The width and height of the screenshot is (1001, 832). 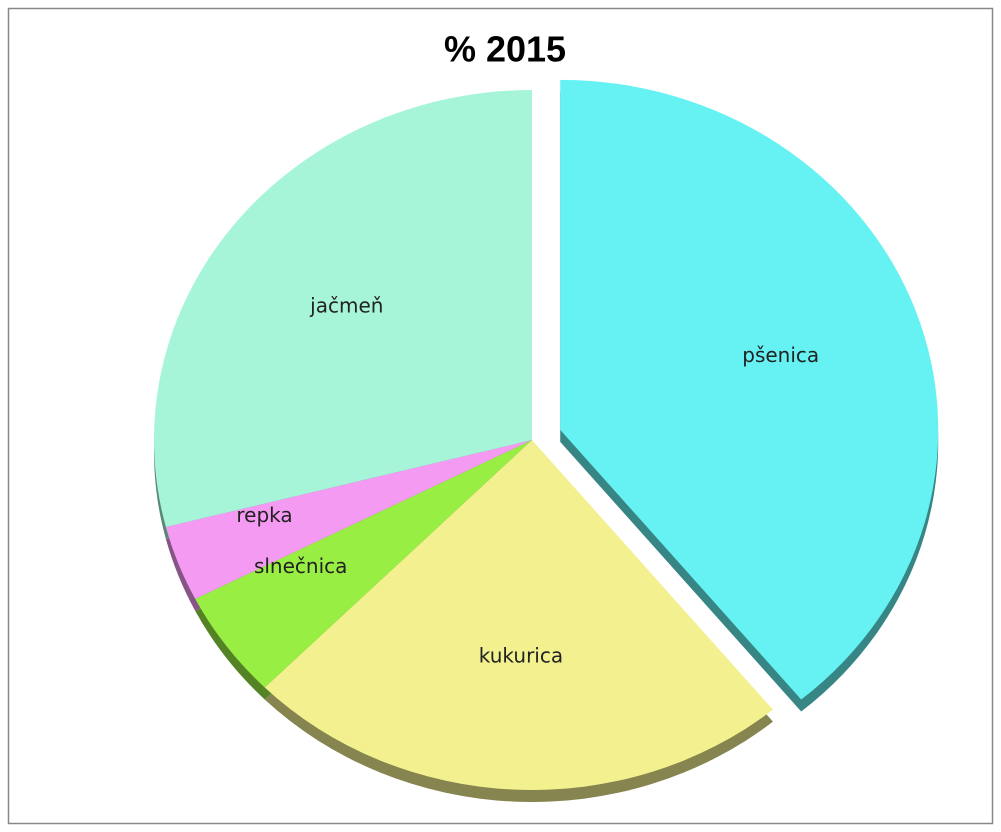 I want to click on slice-label: kukurica, so click(x=521, y=655).